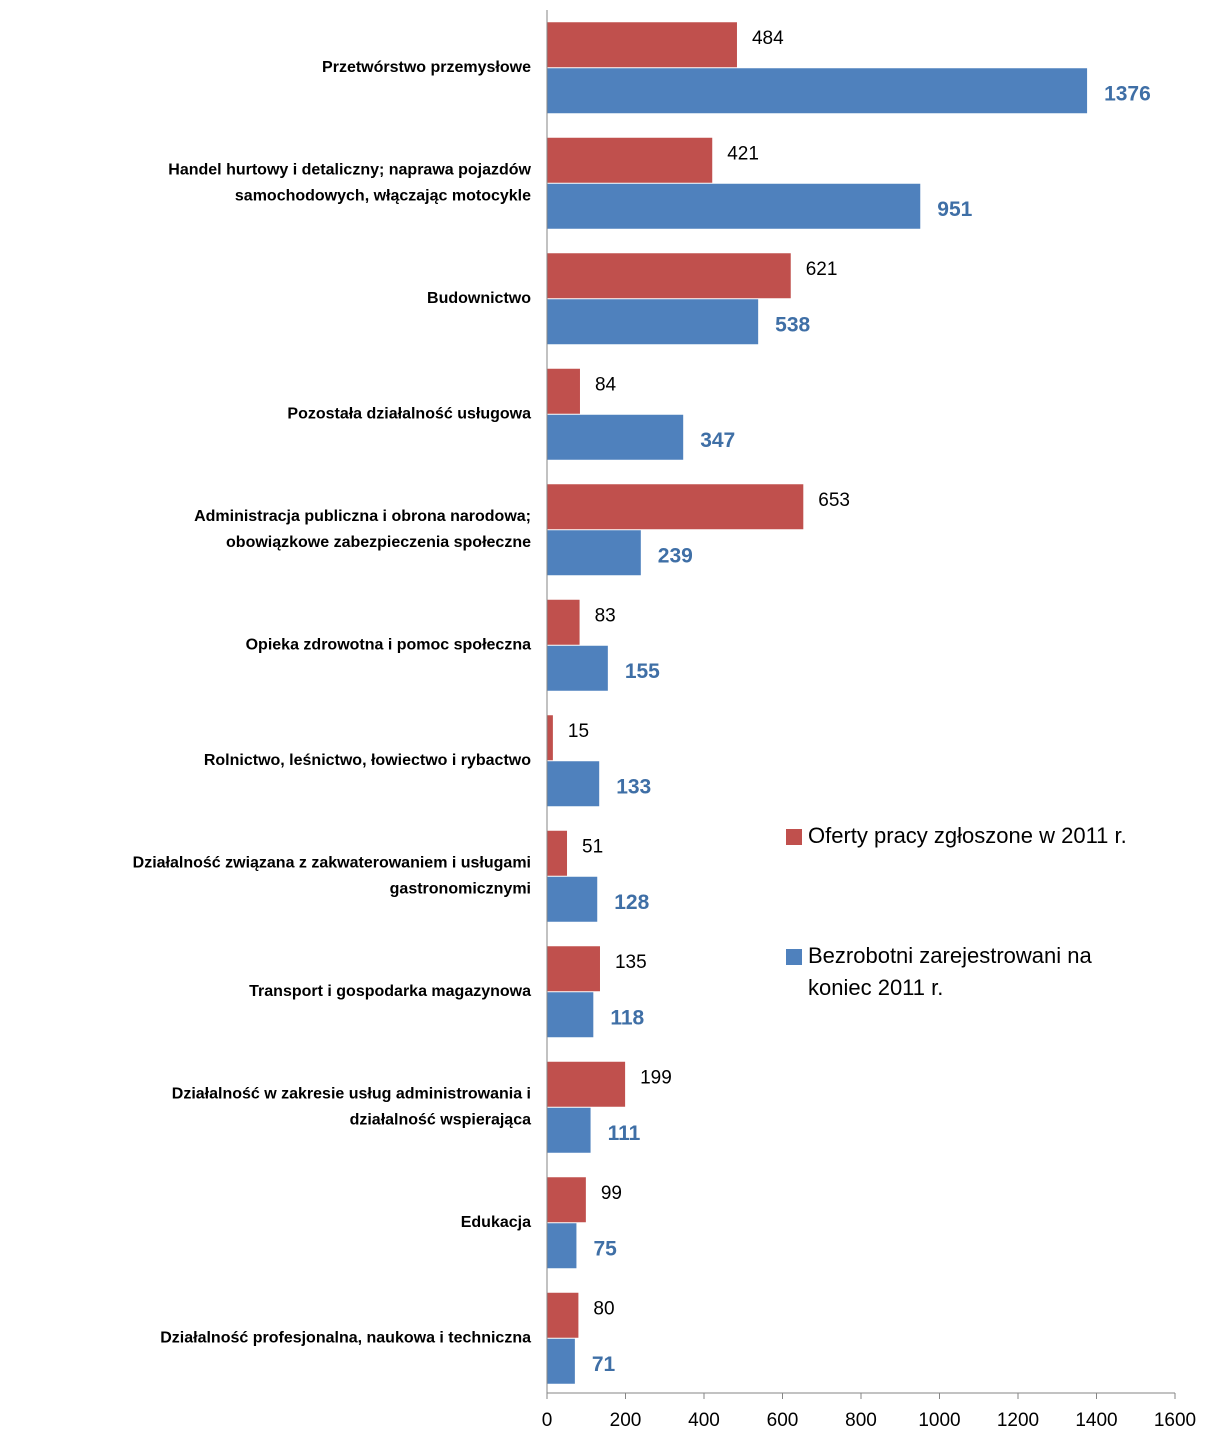 This screenshot has width=1206, height=1445. I want to click on data-label-unemployed-8: 118, so click(627, 1017).